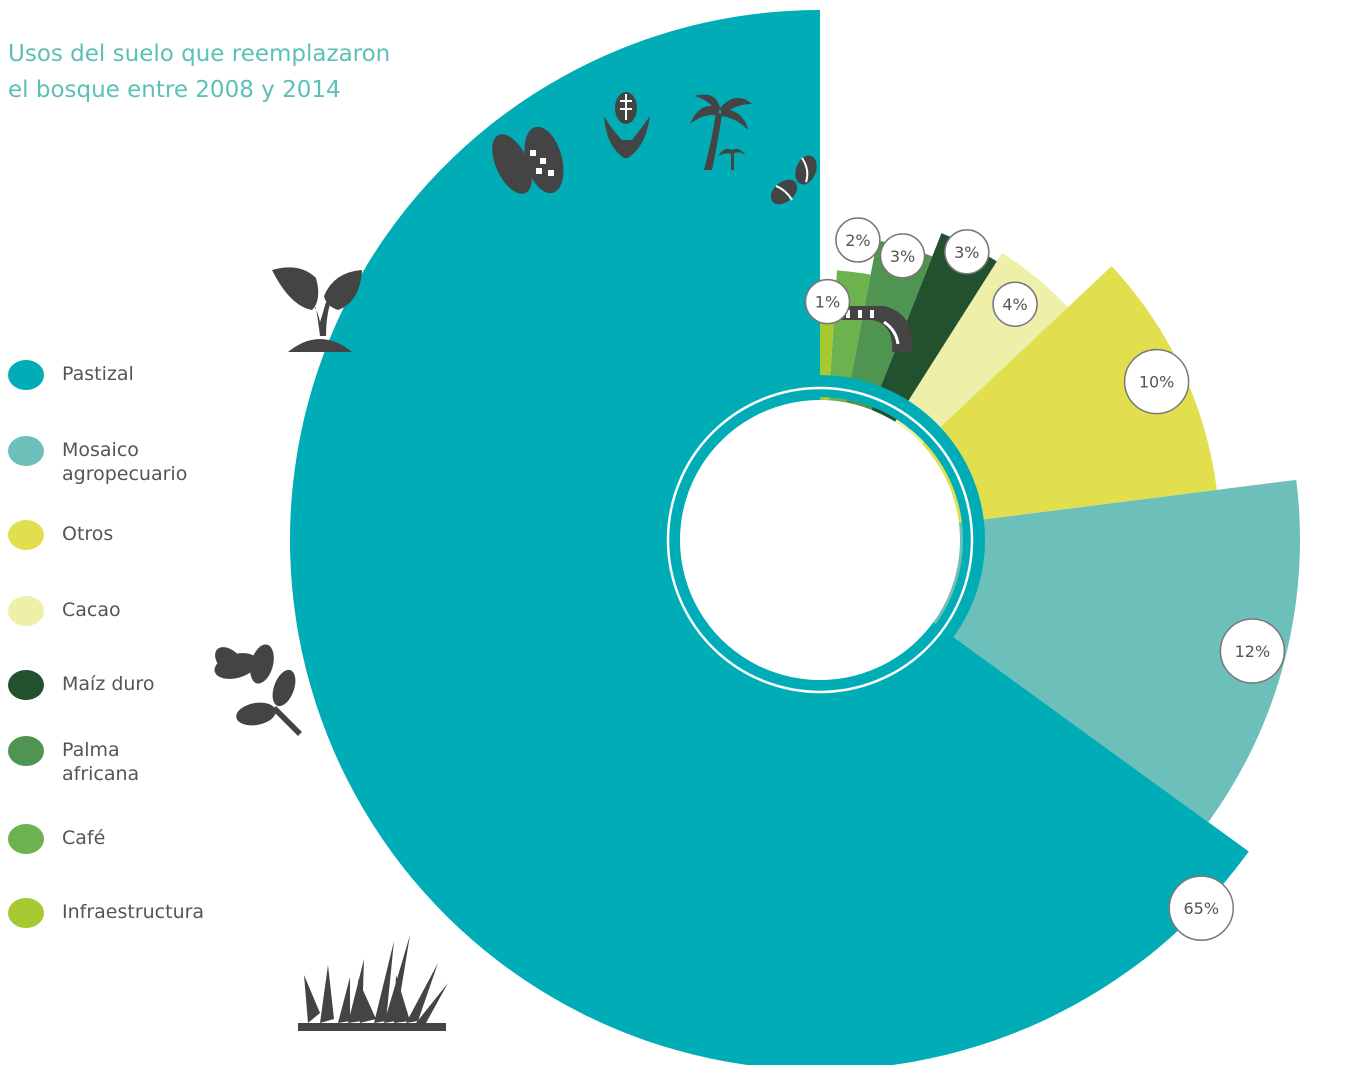 This screenshot has width=1356, height=1065. I want to click on legend-label-line: africana, so click(101, 774).